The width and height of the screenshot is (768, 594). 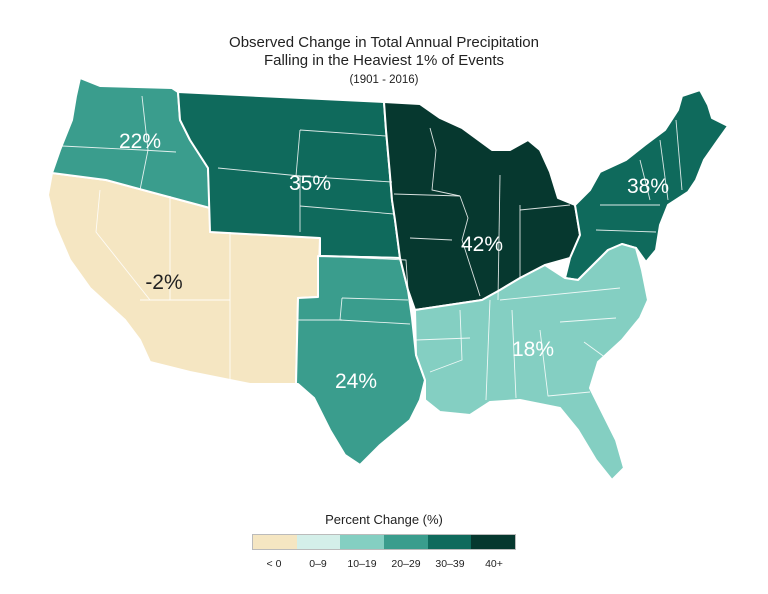 I want to click on label-great-plains-north: 35%, so click(x=310, y=183).